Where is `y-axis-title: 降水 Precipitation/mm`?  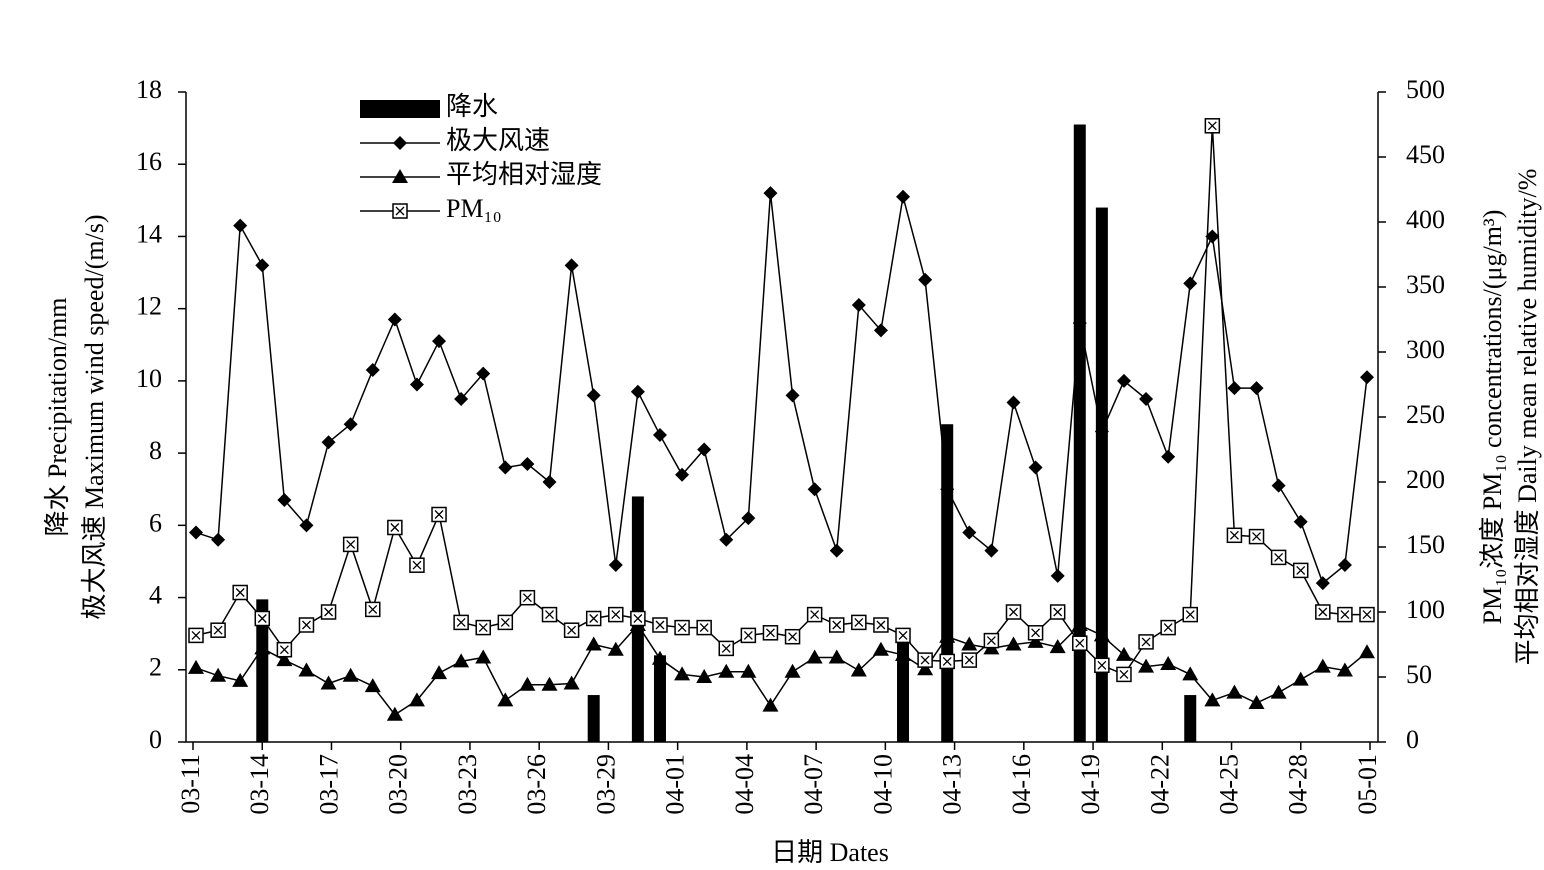
y-axis-title: 降水 Precipitation/mm is located at coordinates (57, 416).